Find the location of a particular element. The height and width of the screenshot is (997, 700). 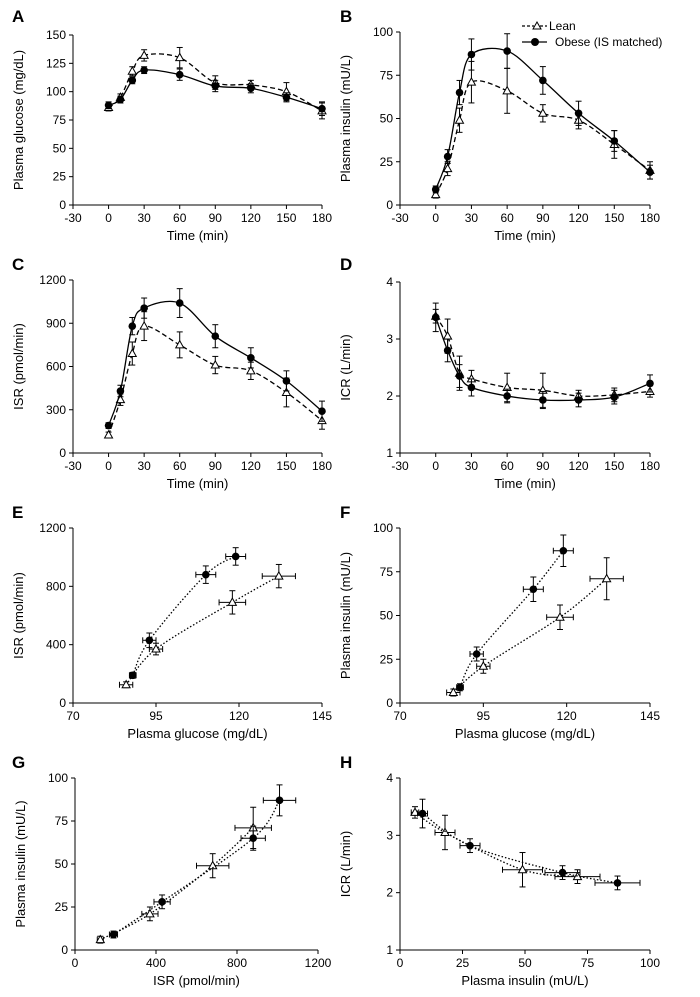

panel-g-y-axis-label: Plasma insulin (mU/L) is located at coordinates (20, 863).